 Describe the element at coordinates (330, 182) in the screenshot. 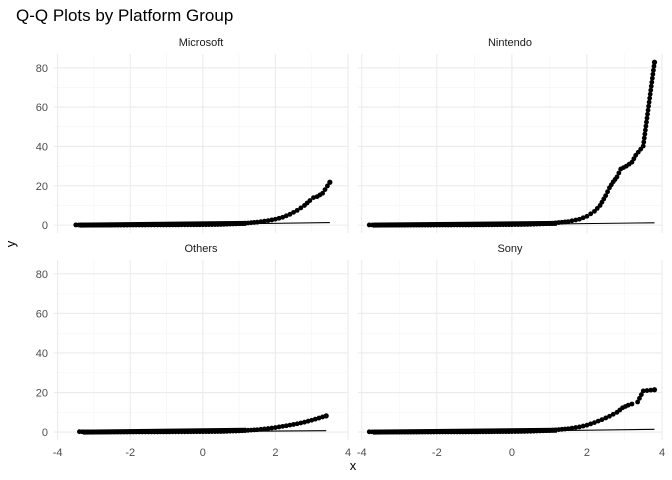

I see `qq-point-max` at that location.